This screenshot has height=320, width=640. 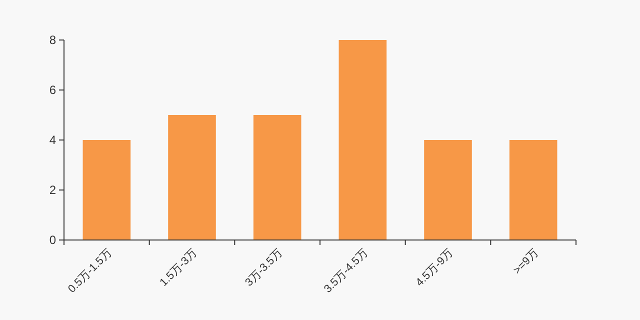 I want to click on x-tick-label: 1.5万-3万, so click(x=179, y=268).